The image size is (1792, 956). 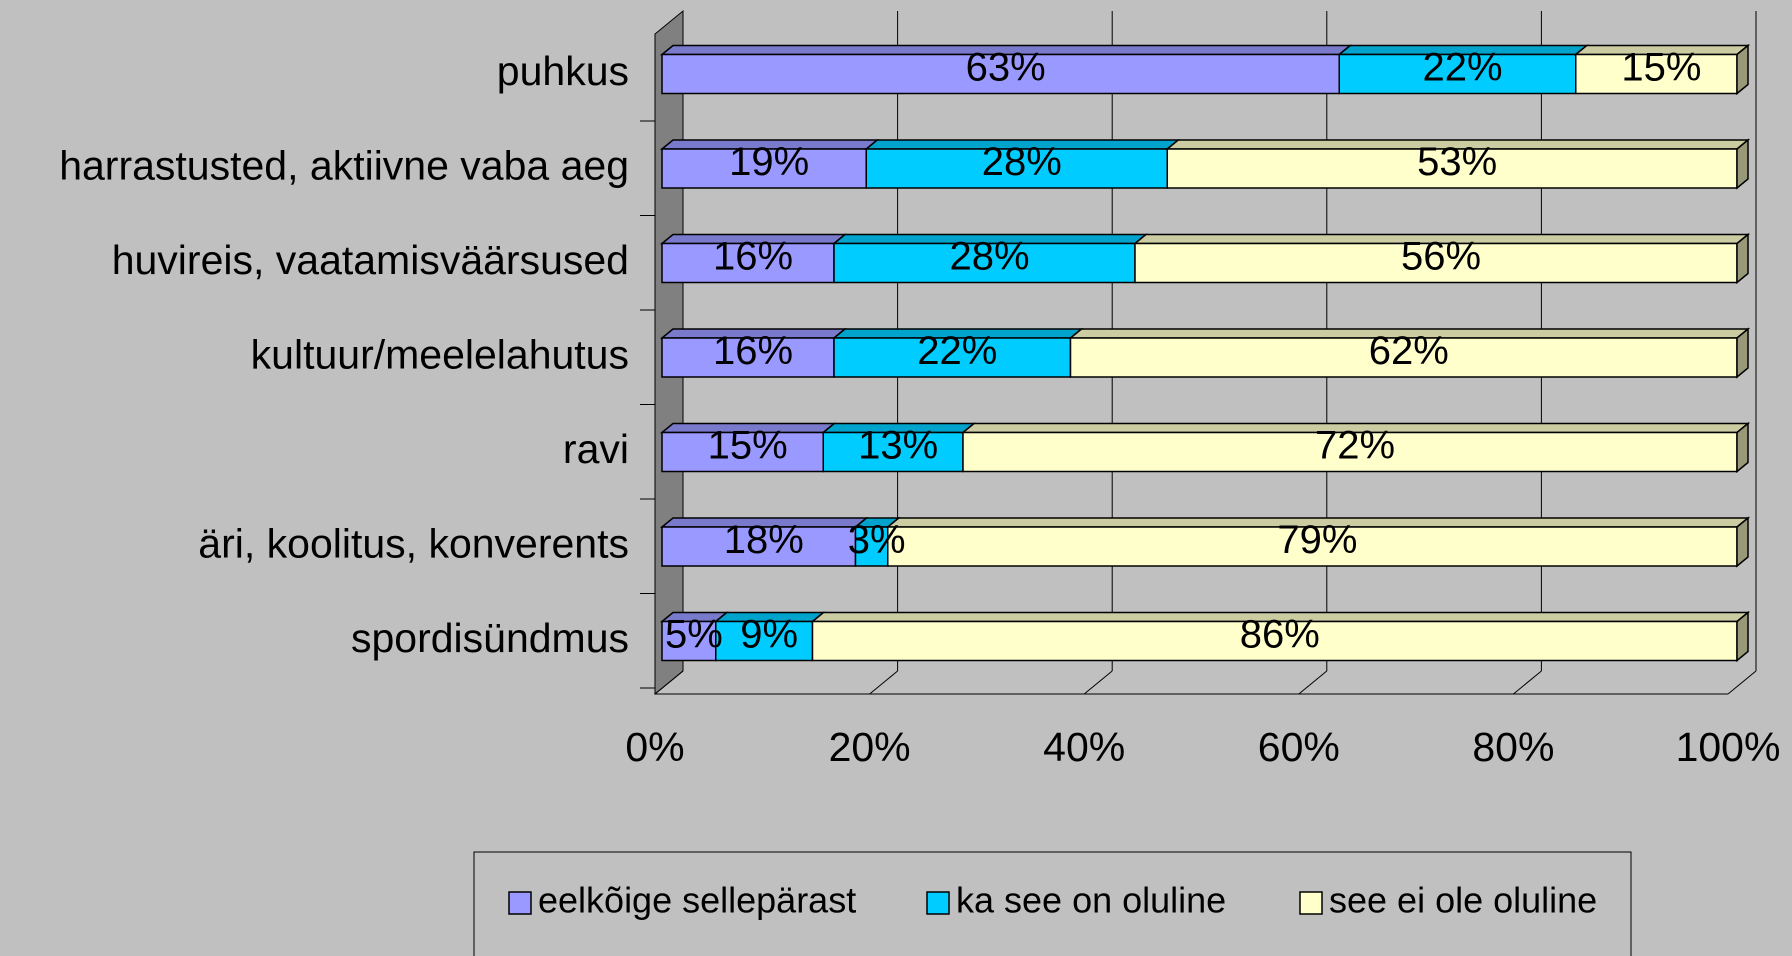 What do you see at coordinates (697, 900) in the screenshot?
I see `legend-label: eelkõige sellepärast` at bounding box center [697, 900].